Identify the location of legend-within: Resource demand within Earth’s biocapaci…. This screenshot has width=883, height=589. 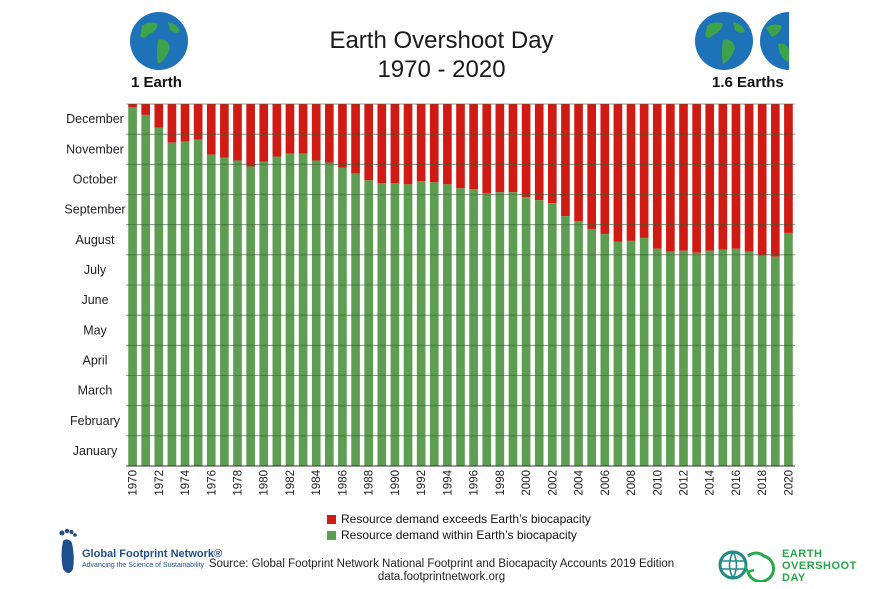
(452, 535).